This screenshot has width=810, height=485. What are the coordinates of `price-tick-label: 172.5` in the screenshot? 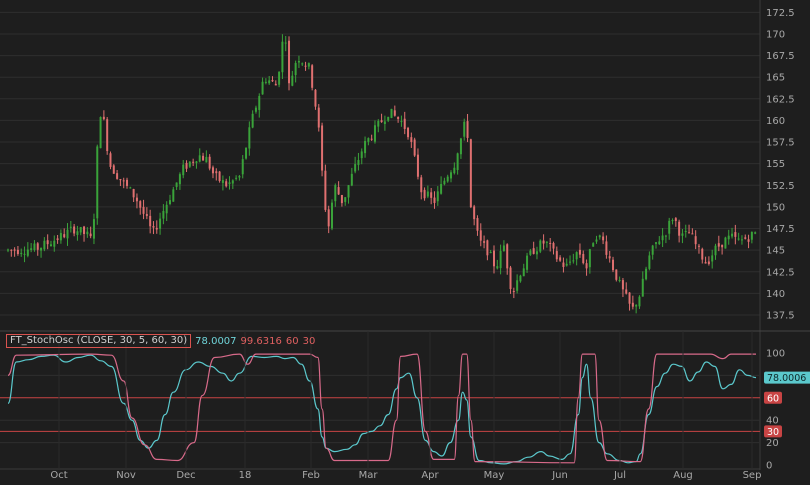 It's located at (780, 13).